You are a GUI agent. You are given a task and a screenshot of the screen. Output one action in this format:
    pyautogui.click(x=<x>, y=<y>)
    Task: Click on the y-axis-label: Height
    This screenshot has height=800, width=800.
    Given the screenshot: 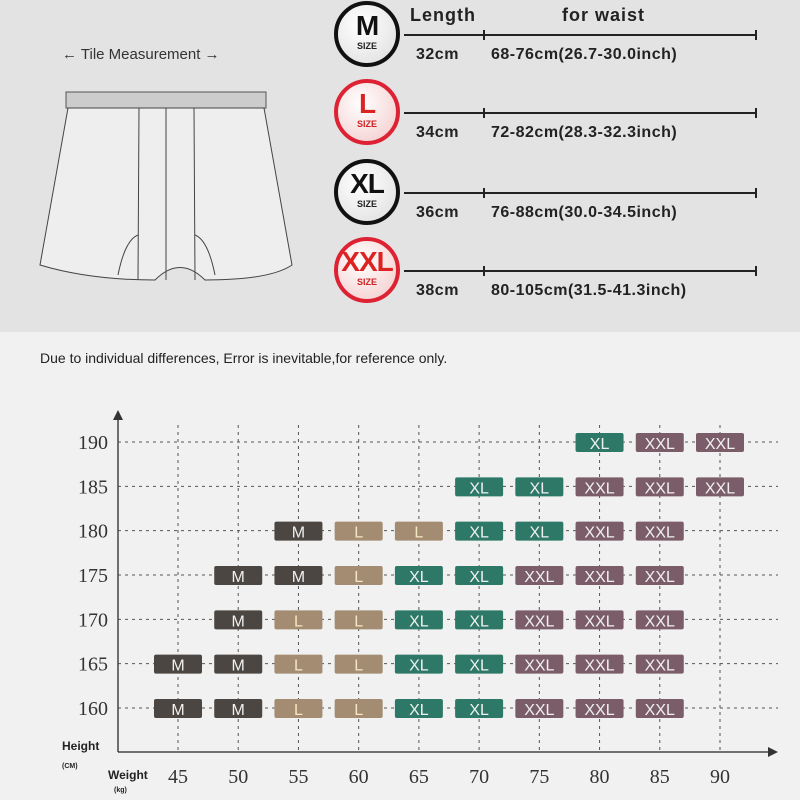 What is the action you would take?
    pyautogui.click(x=80, y=746)
    